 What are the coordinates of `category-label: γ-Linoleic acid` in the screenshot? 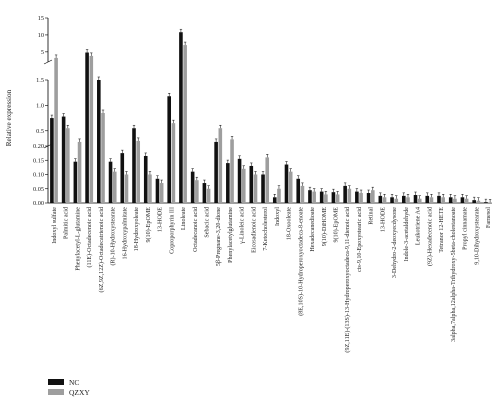 It's located at (243, 226).